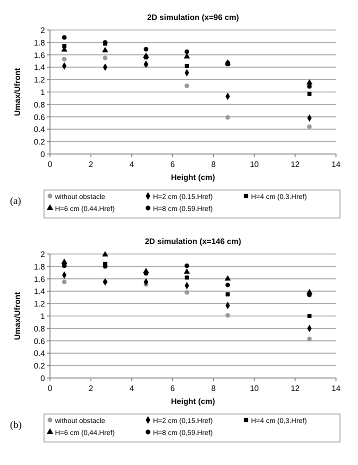  I want to click on text: (a), so click(16, 201).